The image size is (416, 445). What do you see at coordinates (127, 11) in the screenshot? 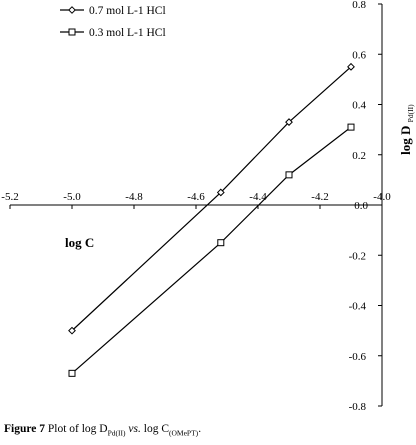
I see `legend-label: 0.7 mol L-1 HCl` at bounding box center [127, 11].